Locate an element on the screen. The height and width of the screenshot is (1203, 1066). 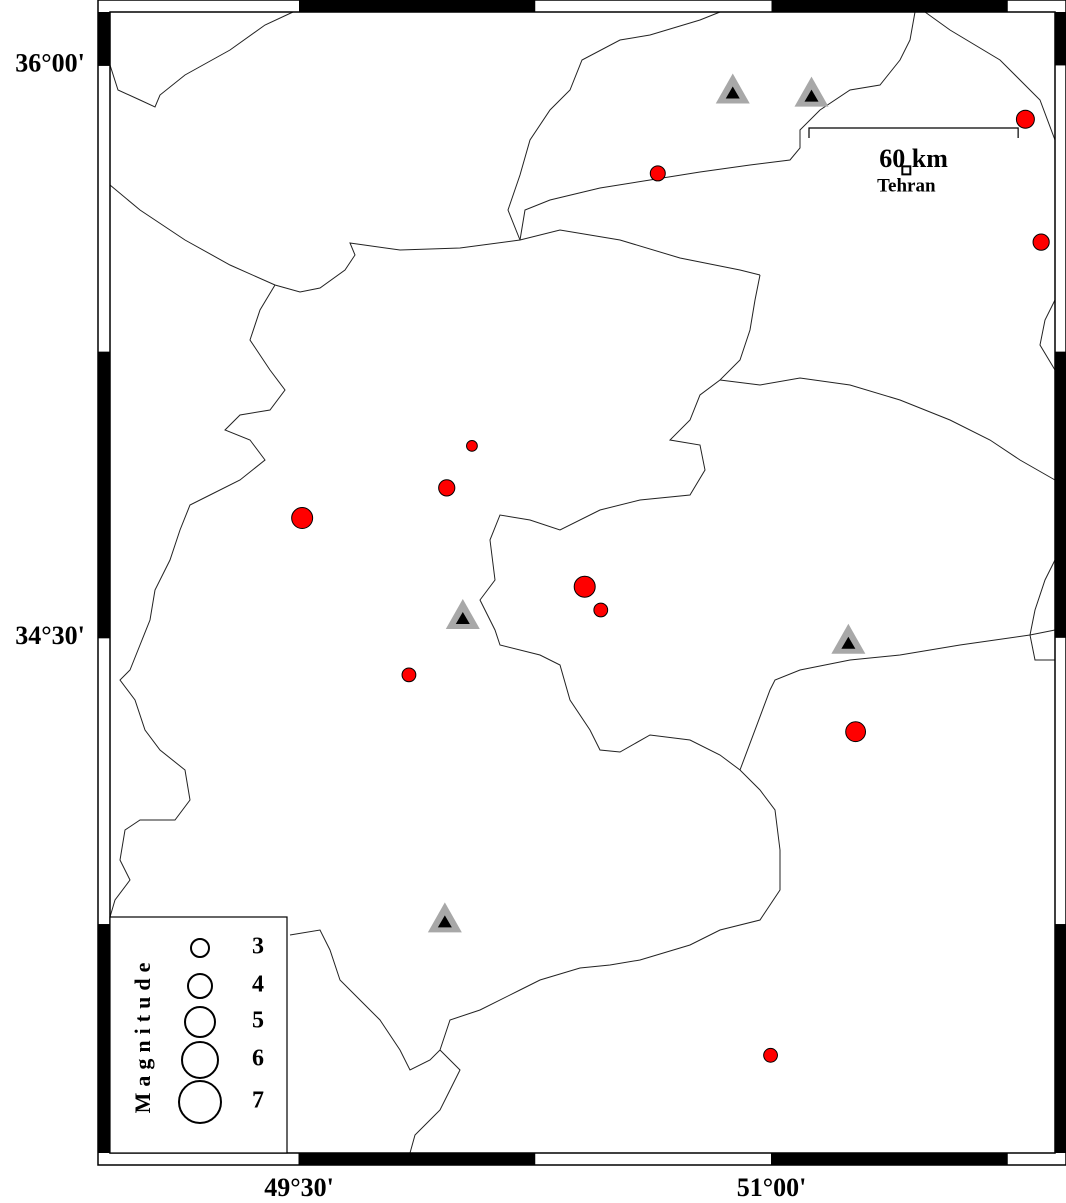
legend-label: 6 is located at coordinates (258, 1059).